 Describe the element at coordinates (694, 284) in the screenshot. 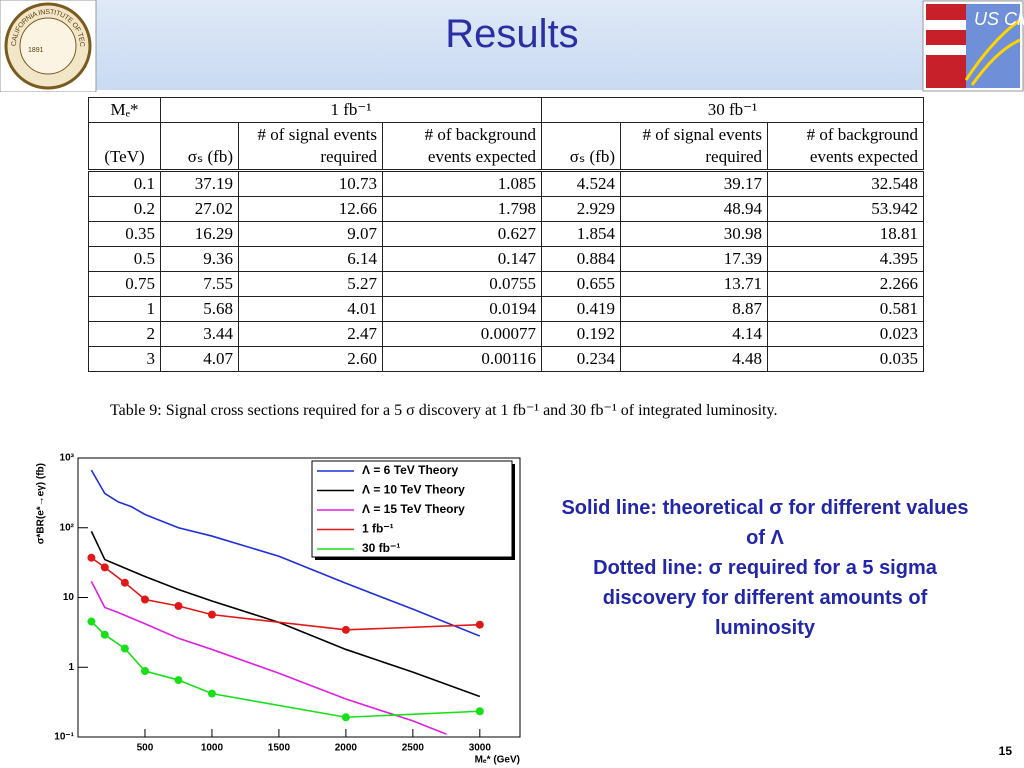

I see `table-cell: 13.71` at that location.